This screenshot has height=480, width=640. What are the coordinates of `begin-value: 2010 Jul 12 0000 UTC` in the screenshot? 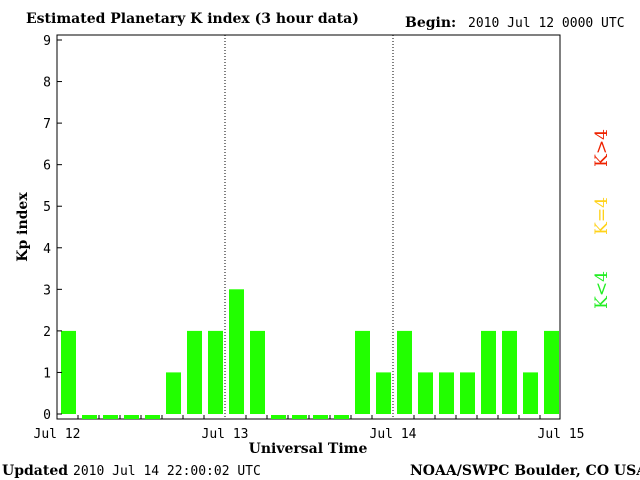 It's located at (546, 23).